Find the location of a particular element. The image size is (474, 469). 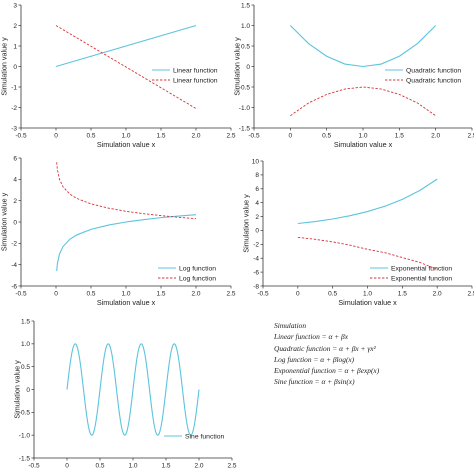

y-tick-label: -8 is located at coordinates (256, 286).